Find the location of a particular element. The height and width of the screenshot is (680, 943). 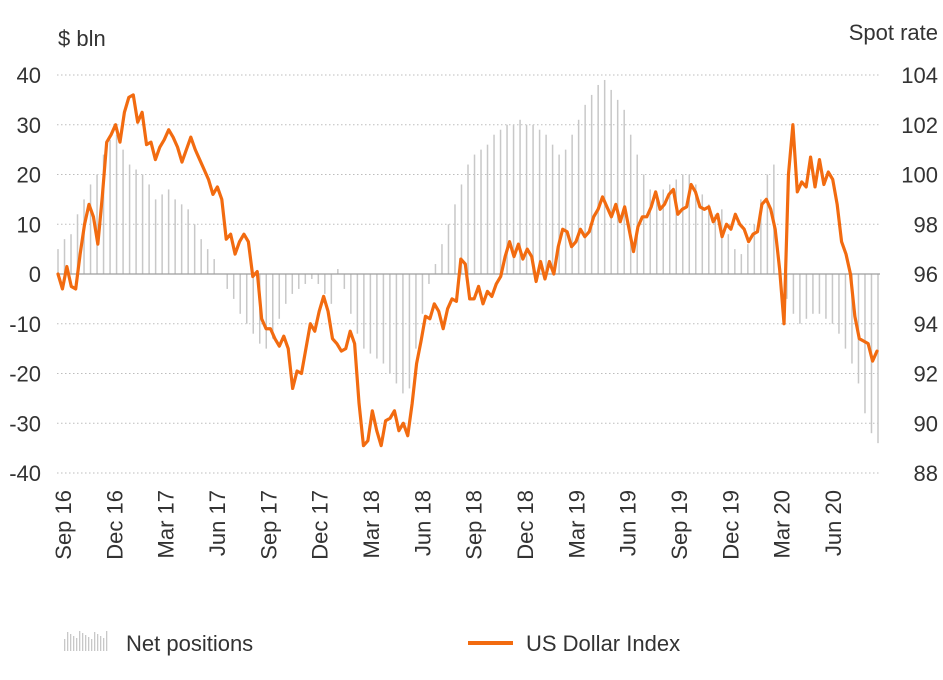

y-left-tick-label: 40 is located at coordinates (29, 75).